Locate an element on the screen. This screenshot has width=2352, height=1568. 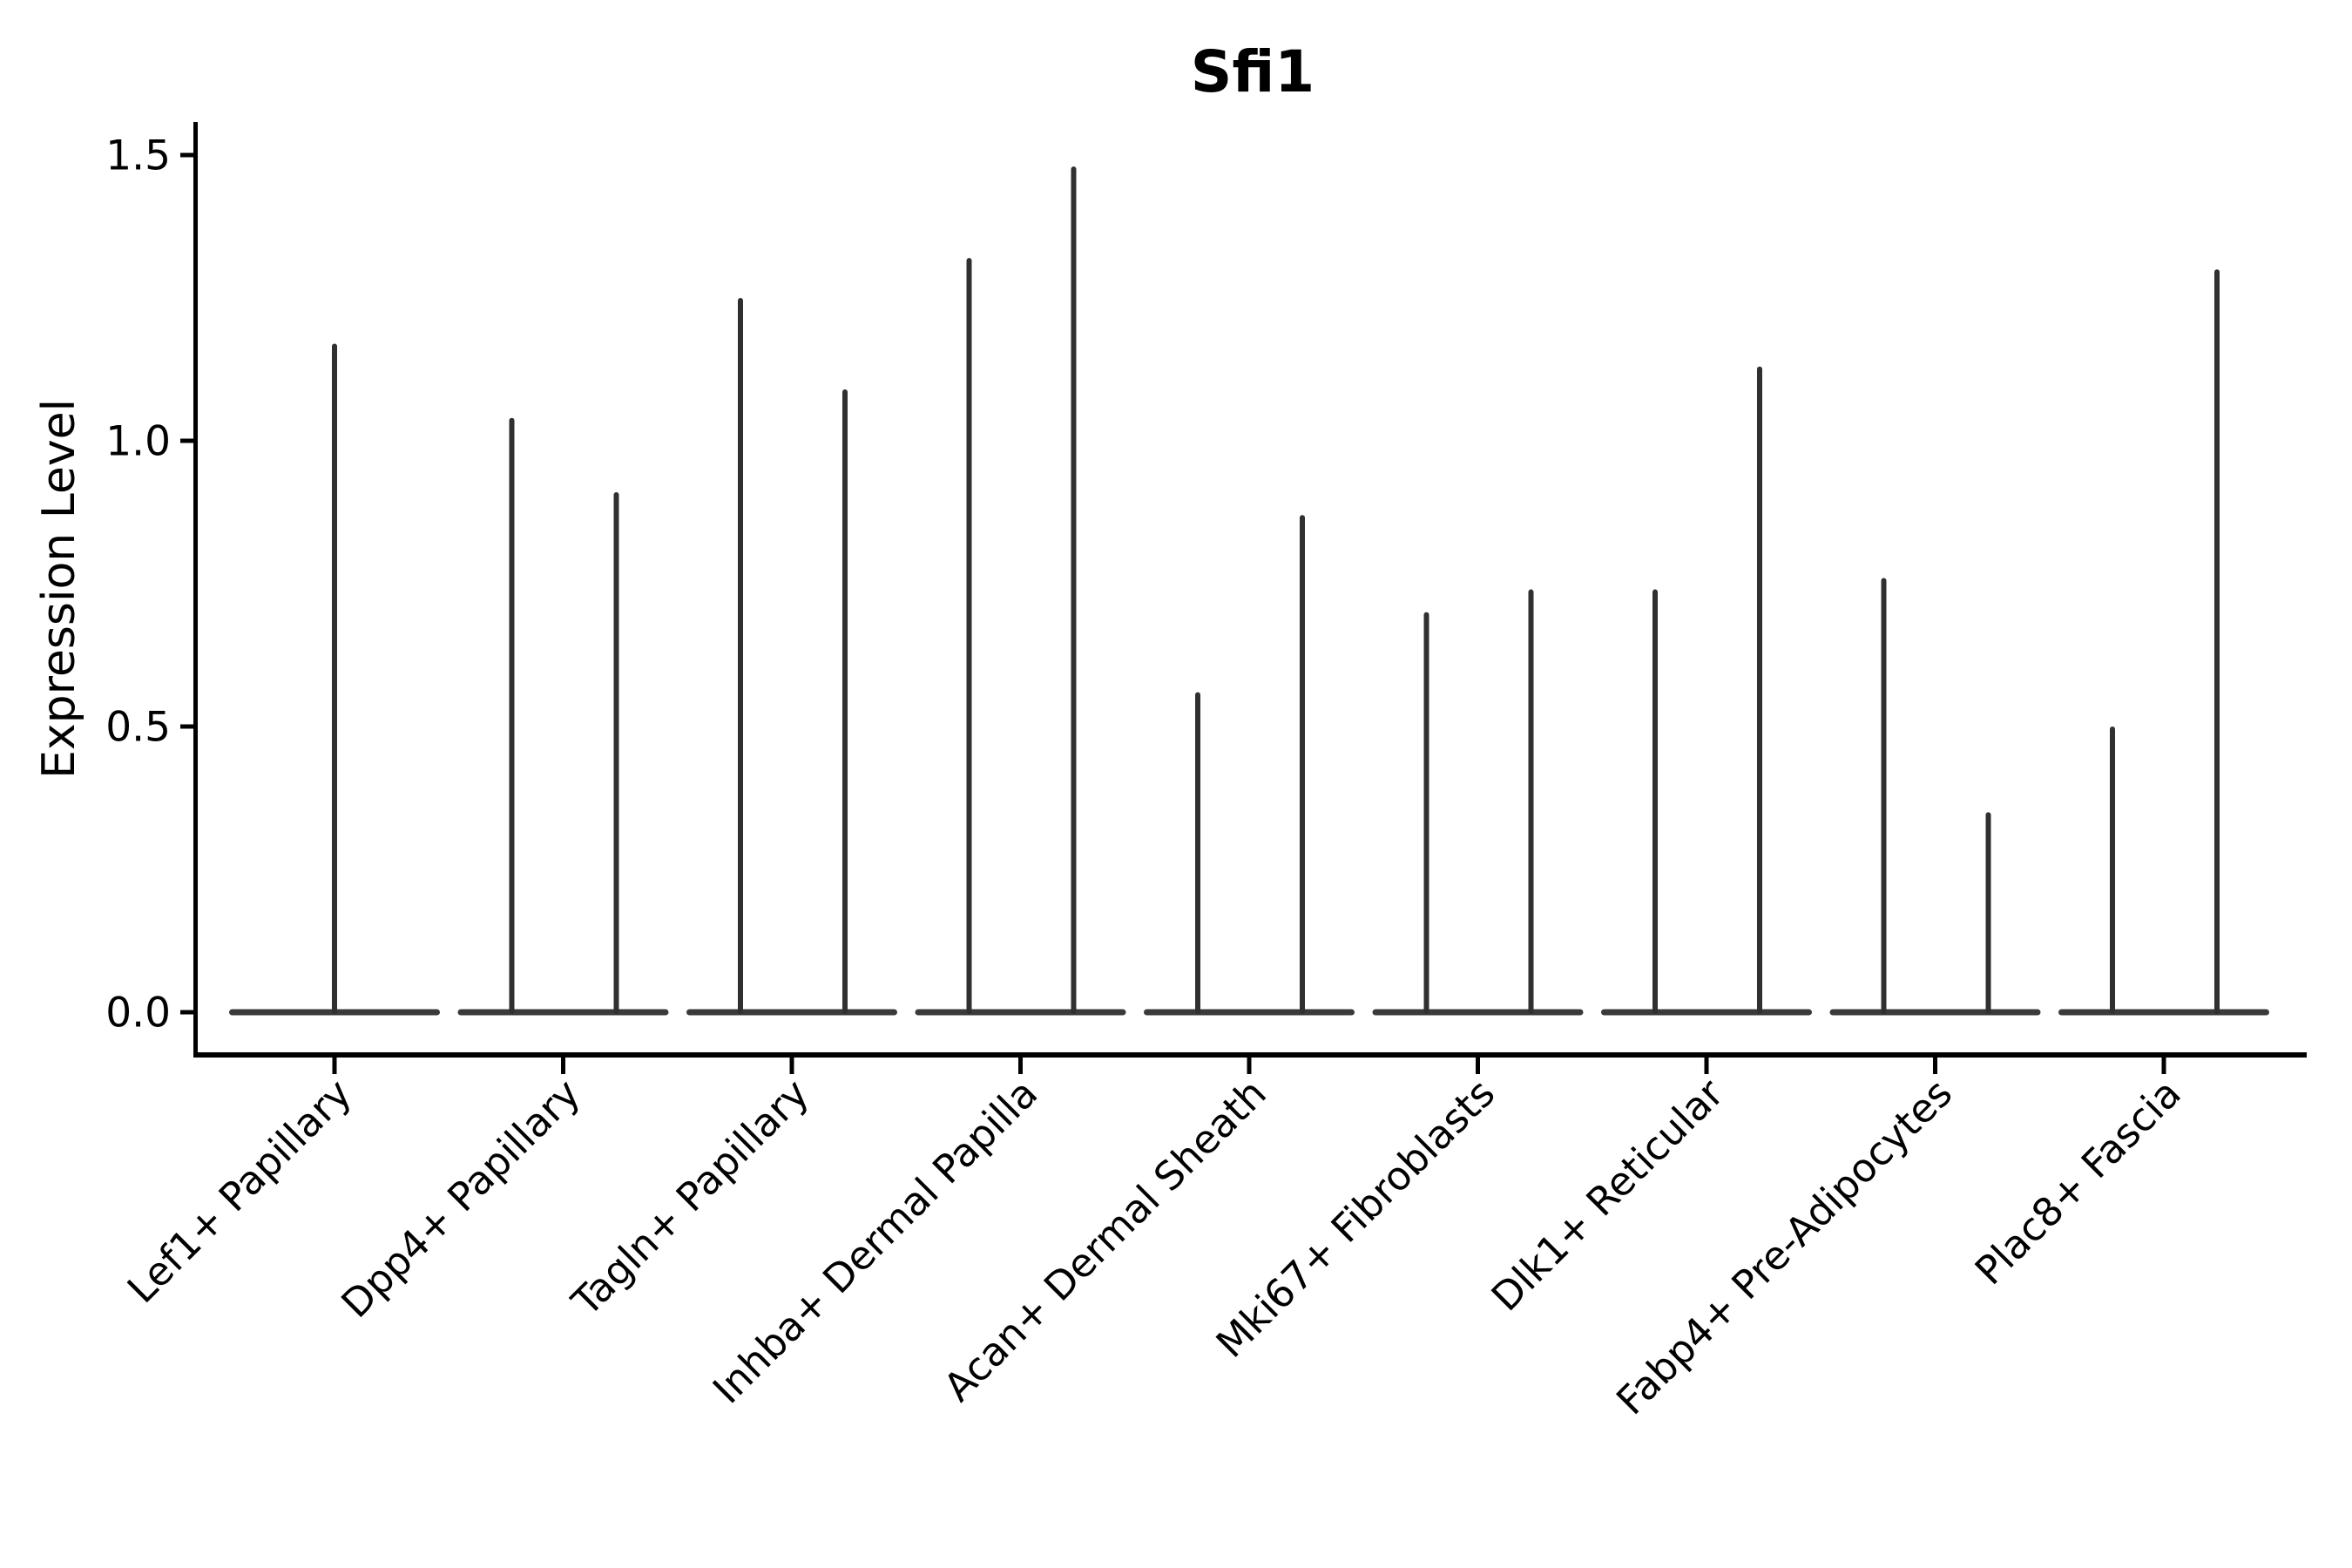
x-tick-label: Tagln+ Papillary is located at coordinates (690, 1197).